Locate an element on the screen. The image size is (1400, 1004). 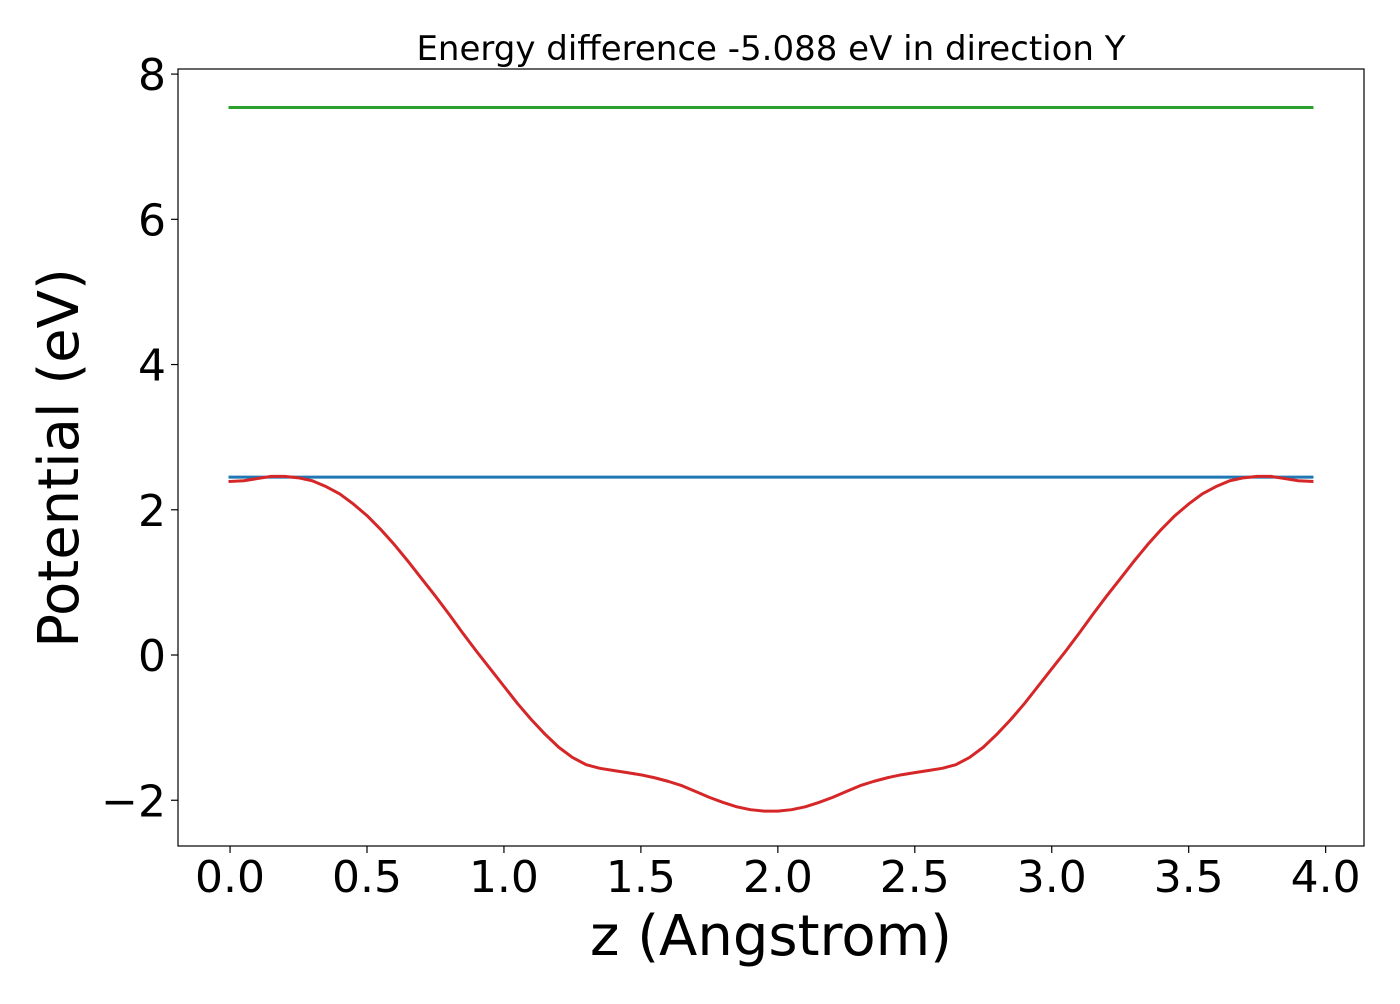
x-tick-label: 1.5 is located at coordinates (641, 877).